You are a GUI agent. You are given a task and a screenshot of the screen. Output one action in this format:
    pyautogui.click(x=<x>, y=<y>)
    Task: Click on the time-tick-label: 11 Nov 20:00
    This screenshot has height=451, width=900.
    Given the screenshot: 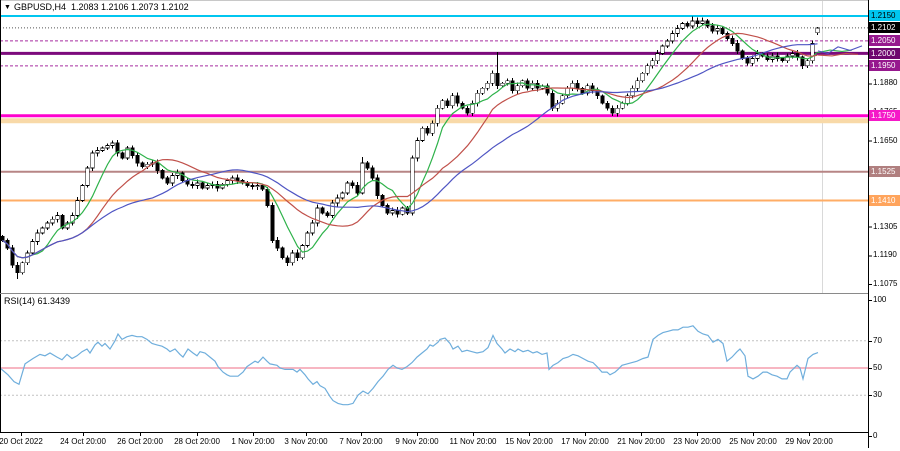 What is the action you would take?
    pyautogui.click(x=473, y=441)
    